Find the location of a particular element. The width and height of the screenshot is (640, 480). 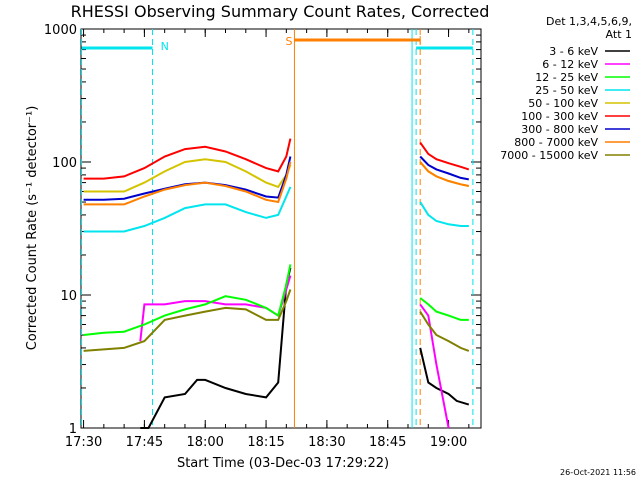

series-line-0-segment-a is located at coordinates (216, 348).